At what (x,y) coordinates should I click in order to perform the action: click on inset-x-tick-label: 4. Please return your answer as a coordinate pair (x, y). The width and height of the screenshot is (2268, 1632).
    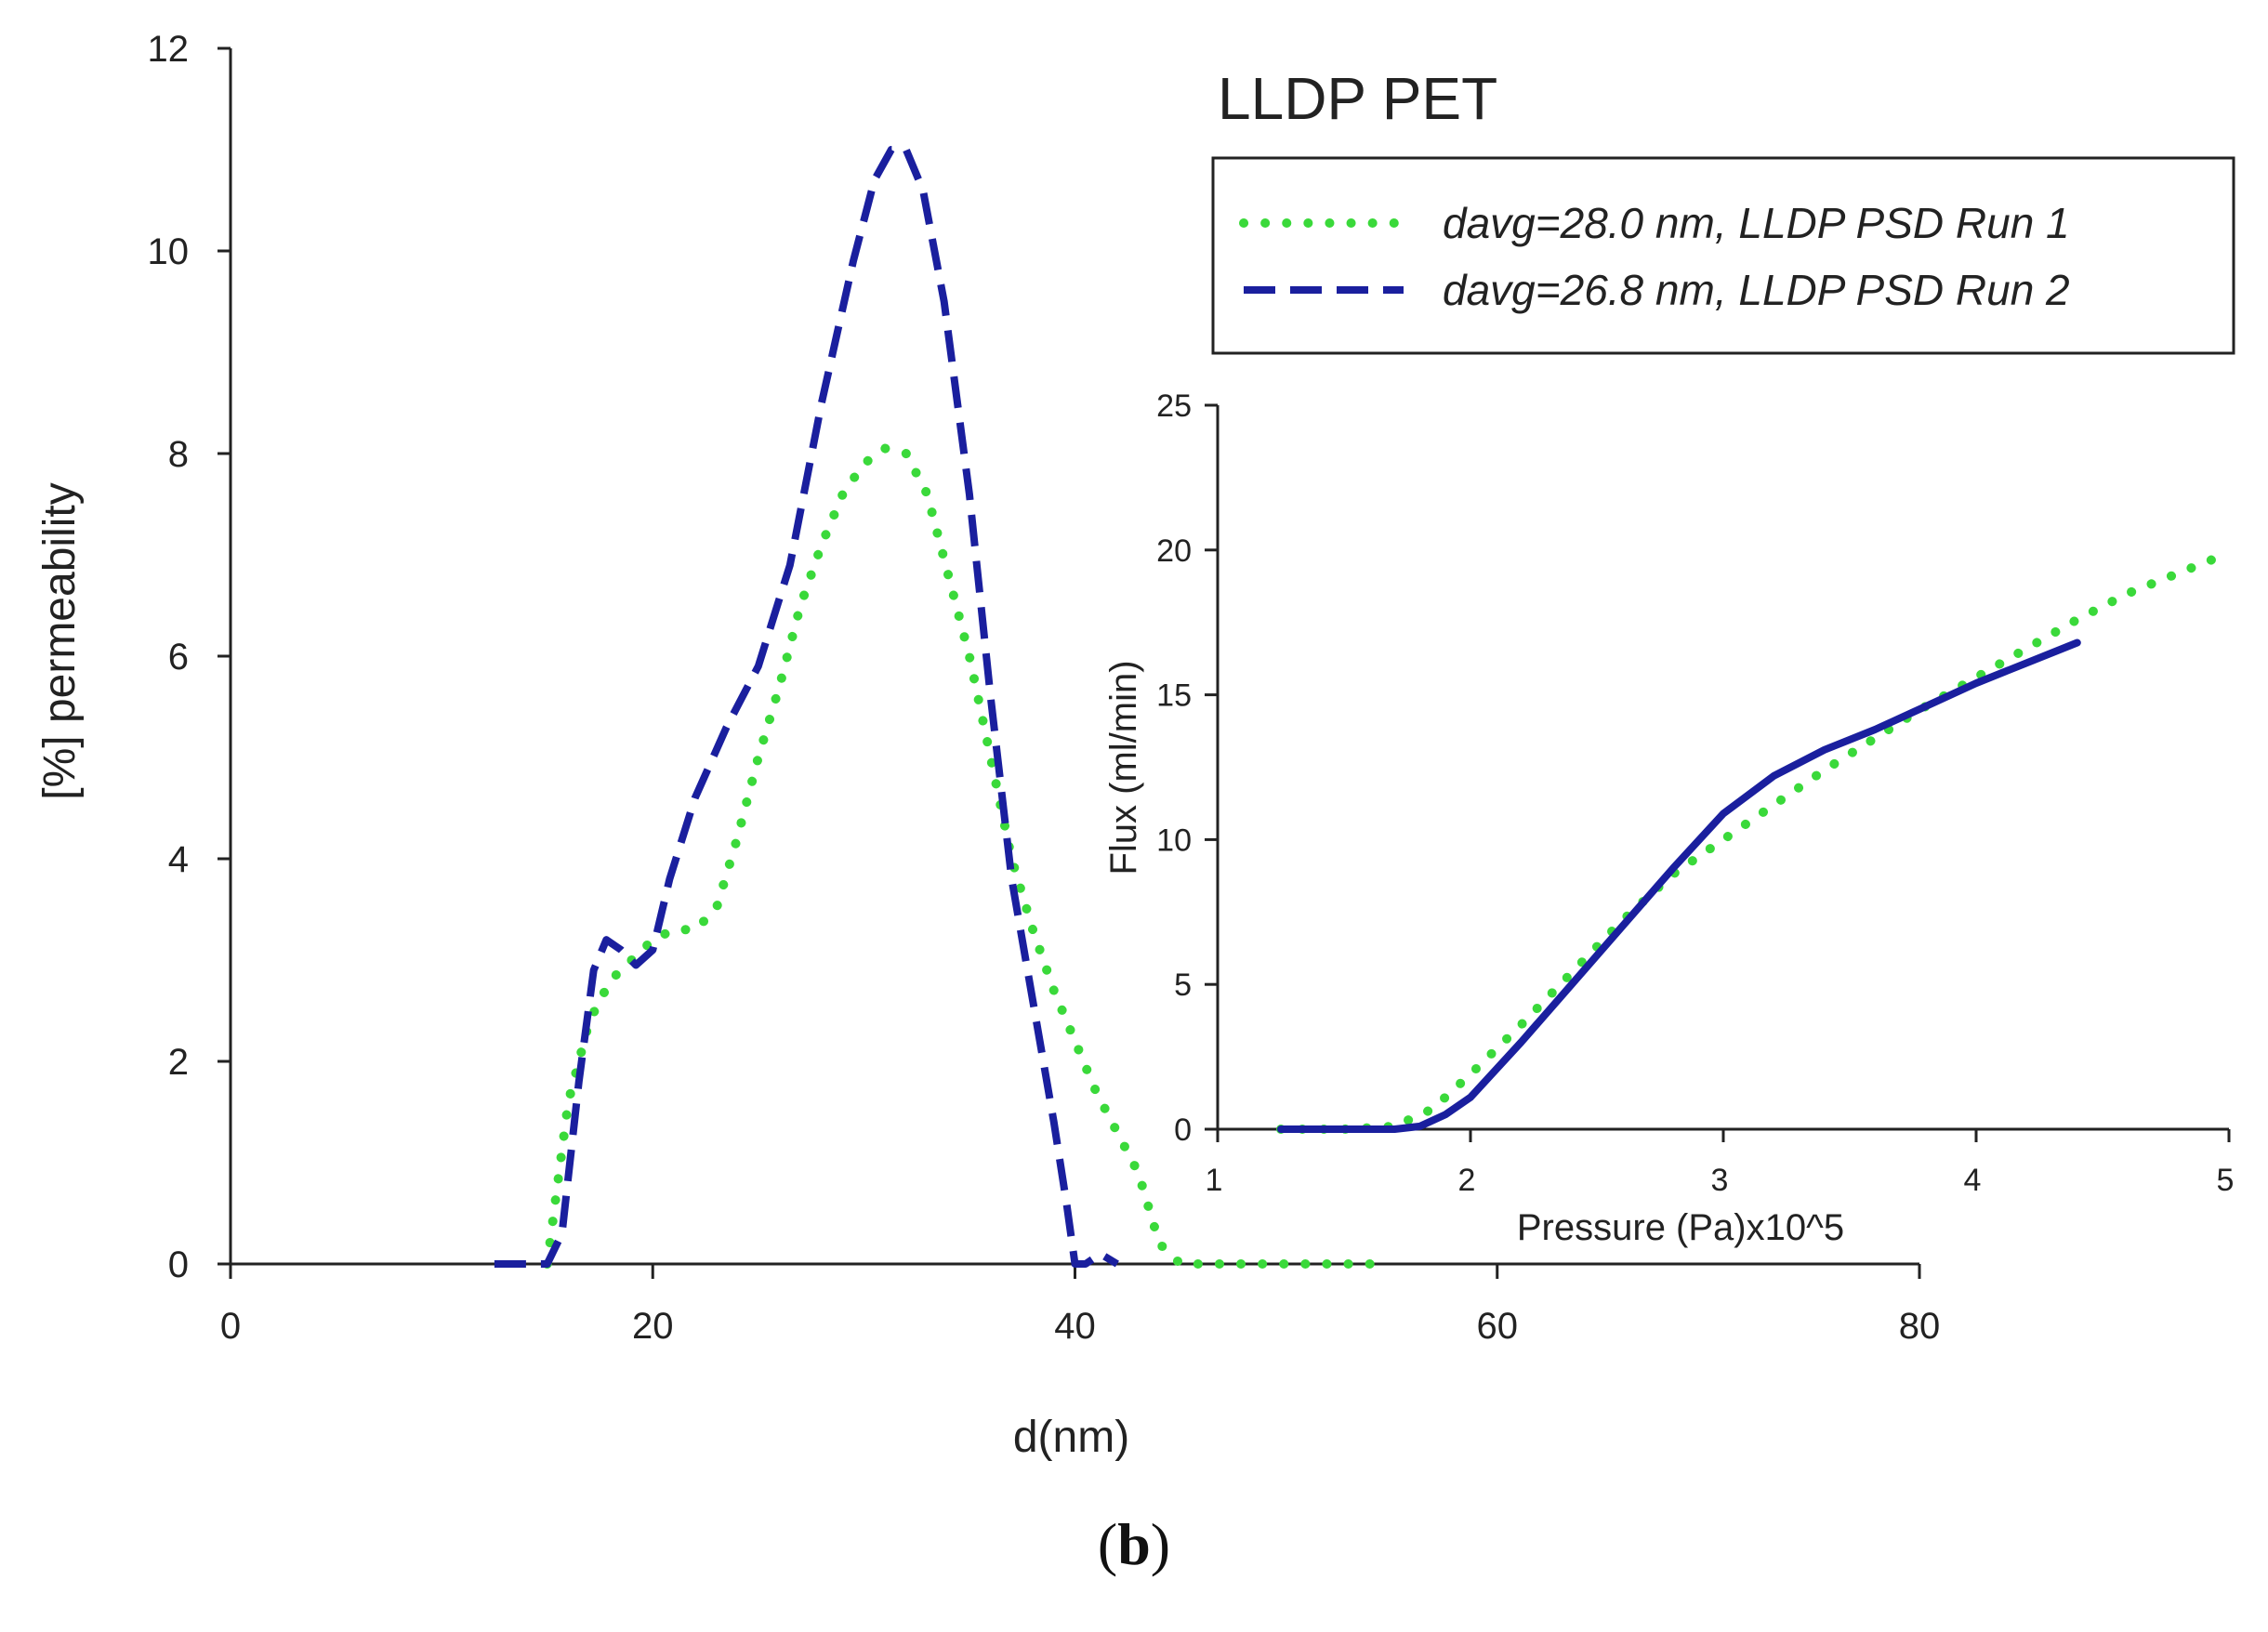
    Looking at the image, I should click on (1973, 1180).